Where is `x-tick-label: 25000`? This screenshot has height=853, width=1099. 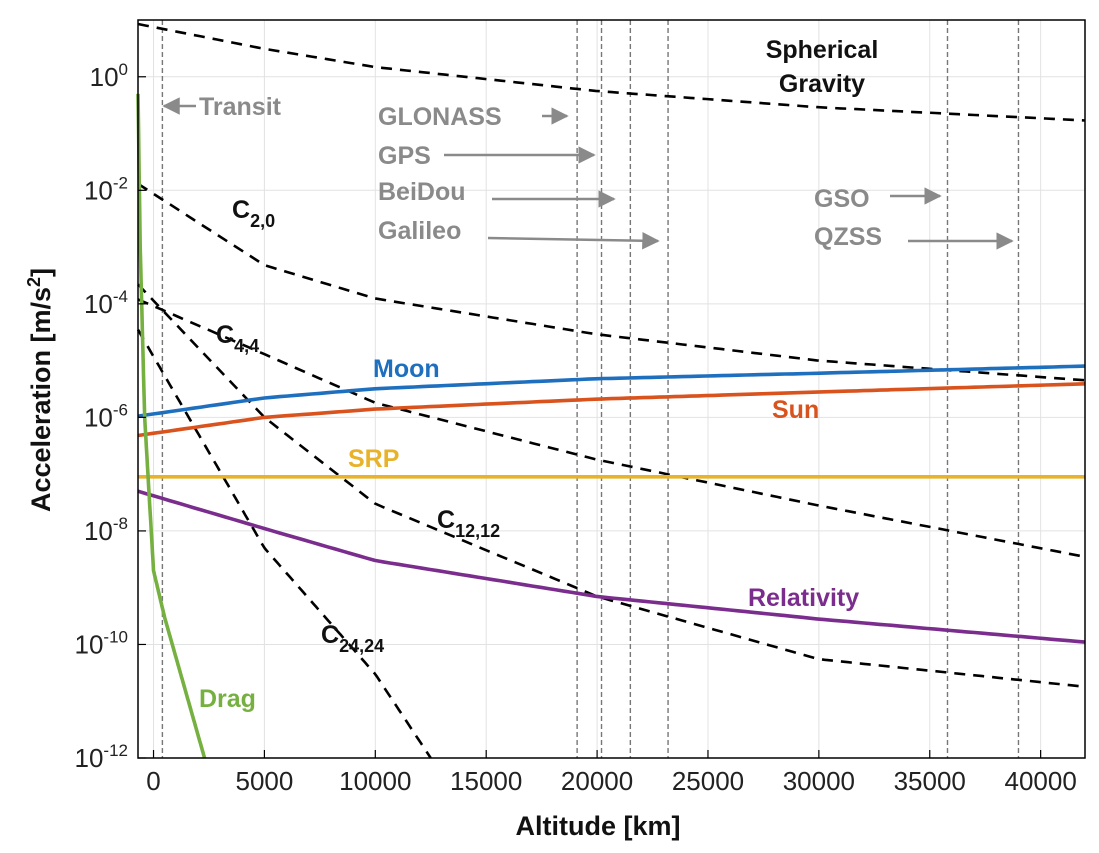
x-tick-label: 25000 is located at coordinates (708, 781).